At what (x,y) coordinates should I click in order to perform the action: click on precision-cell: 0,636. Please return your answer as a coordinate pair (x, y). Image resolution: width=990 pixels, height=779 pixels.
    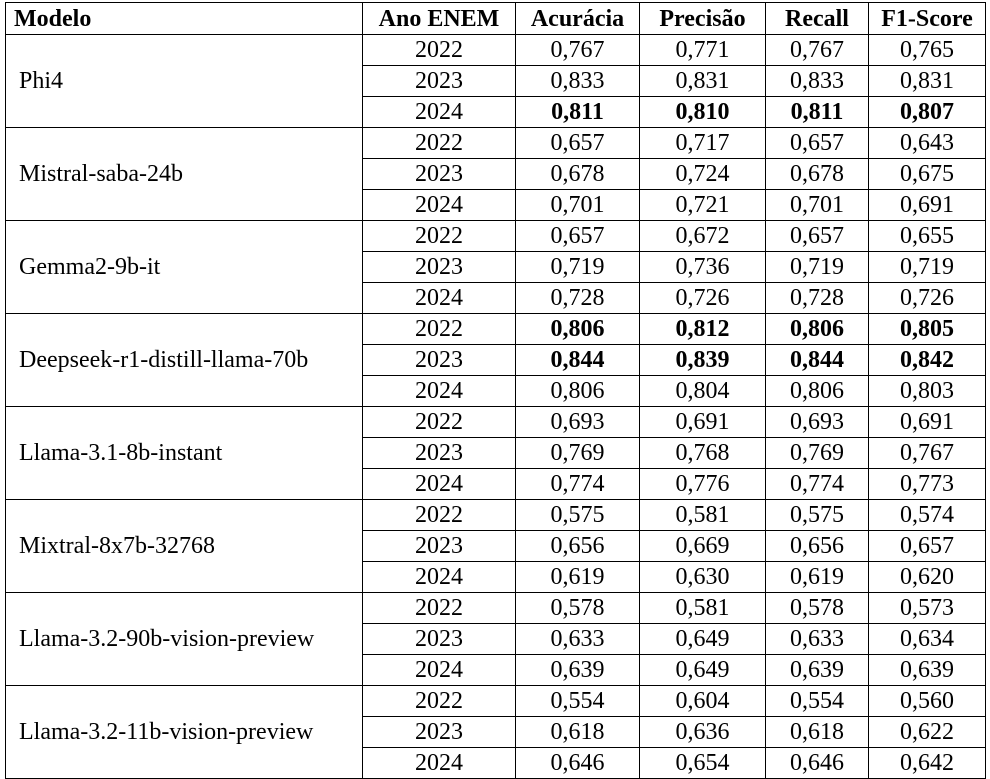
    Looking at the image, I should click on (703, 732).